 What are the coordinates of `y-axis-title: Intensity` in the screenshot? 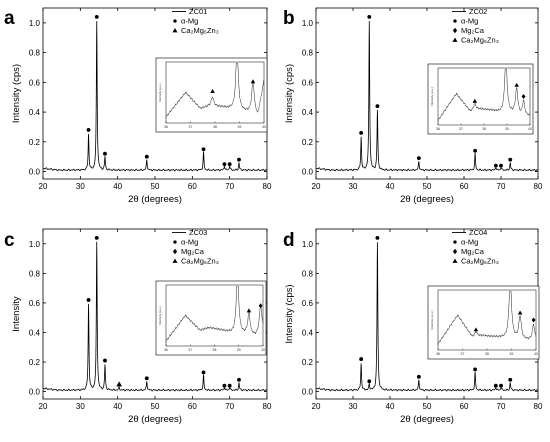 It's located at (16, 314).